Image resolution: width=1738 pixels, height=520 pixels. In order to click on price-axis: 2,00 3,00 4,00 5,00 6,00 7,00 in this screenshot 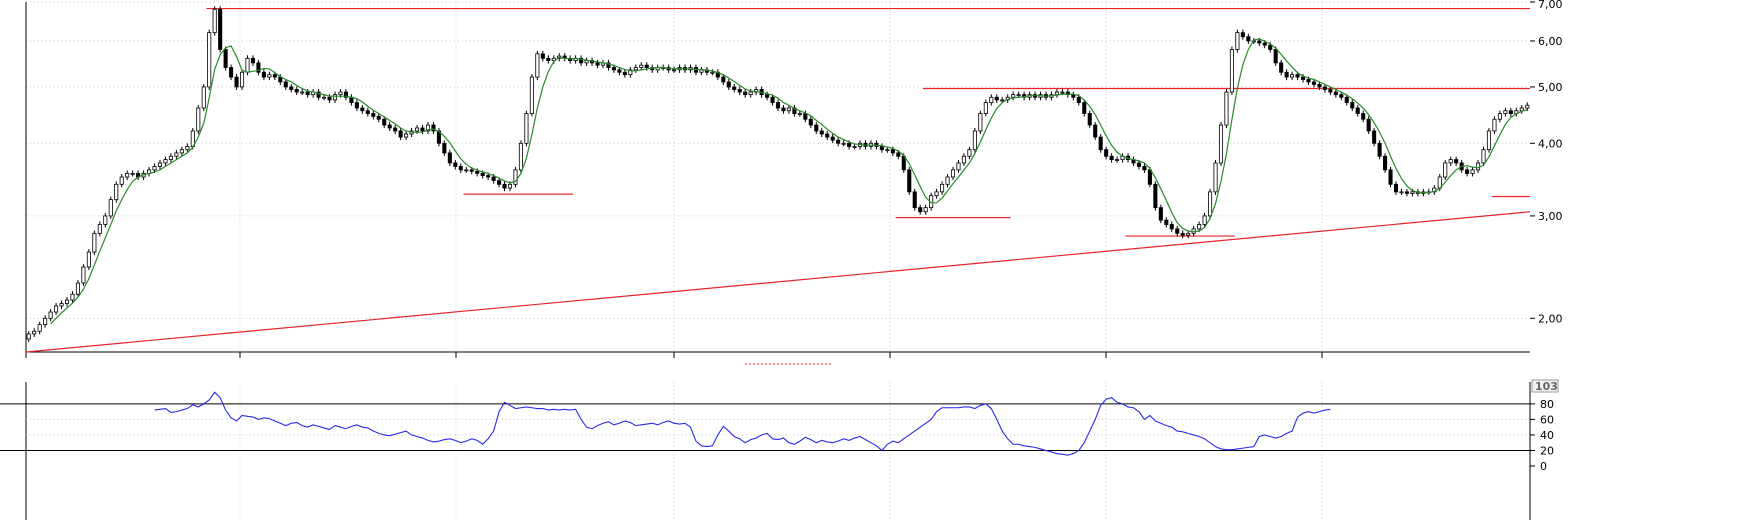, I will do `click(1546, 162)`.